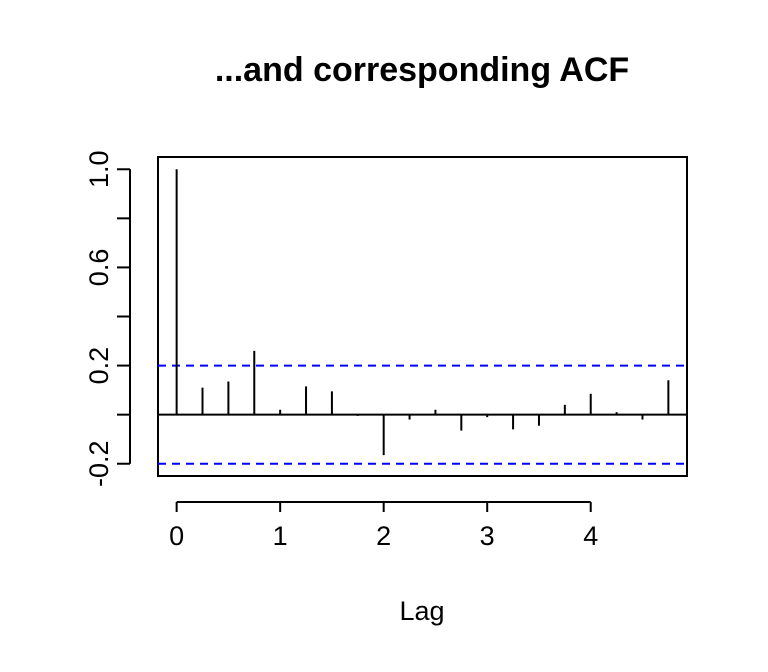  Describe the element at coordinates (99, 268) in the screenshot. I see `y-tick-label: 0.6` at that location.